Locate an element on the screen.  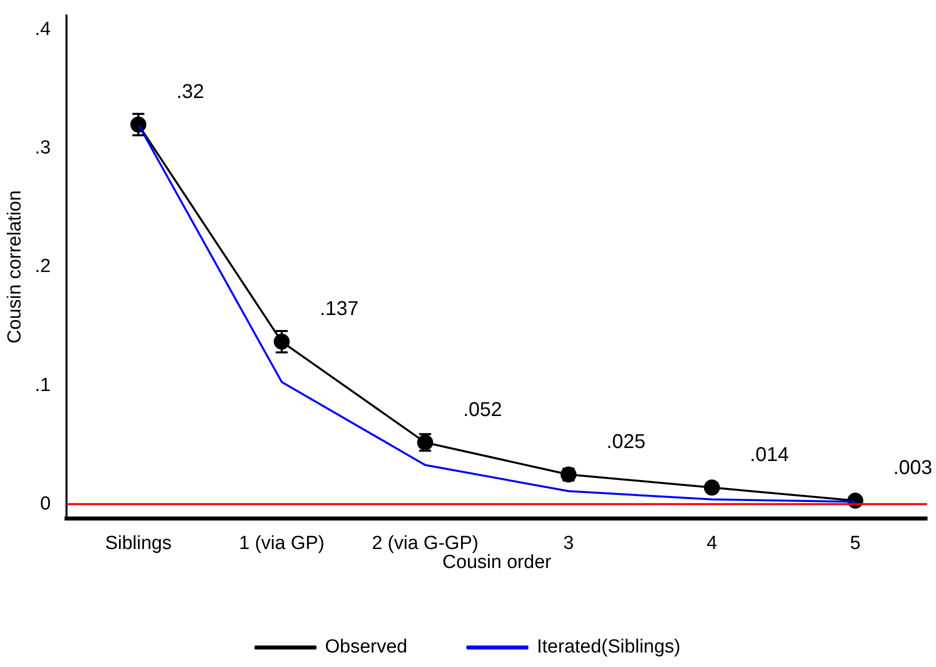
data-label: .052 is located at coordinates (482, 409).